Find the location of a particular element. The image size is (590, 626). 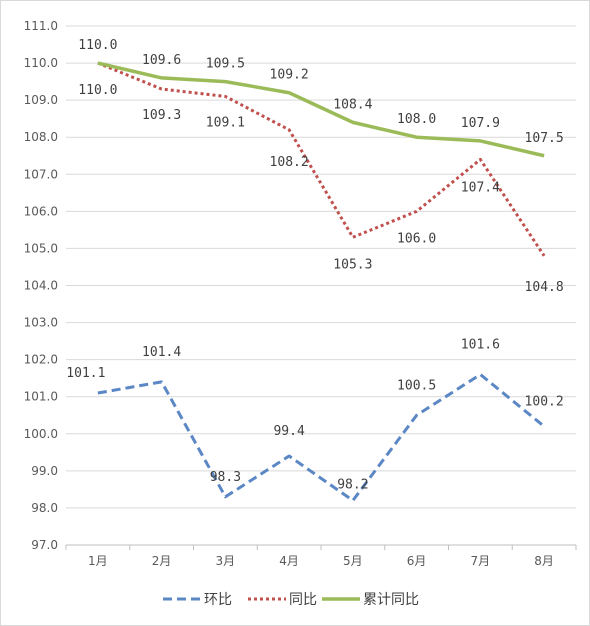

x-tick-label: 5月 is located at coordinates (353, 561).